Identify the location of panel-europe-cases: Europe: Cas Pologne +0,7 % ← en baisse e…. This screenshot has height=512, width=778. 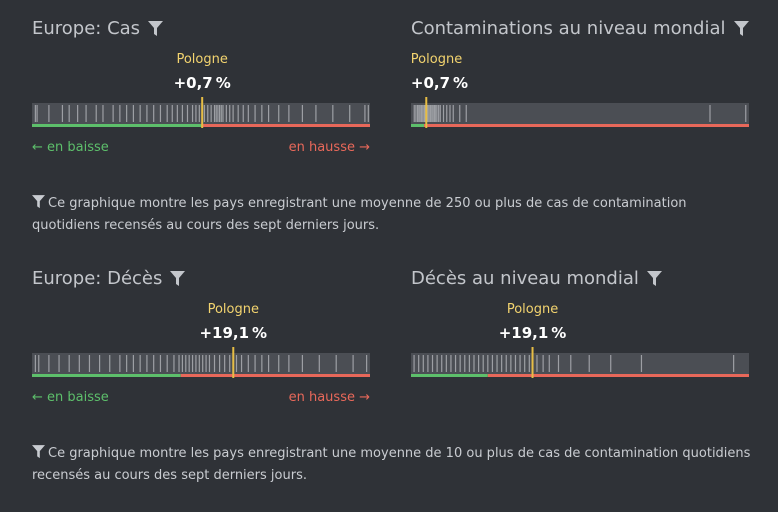
(201, 93).